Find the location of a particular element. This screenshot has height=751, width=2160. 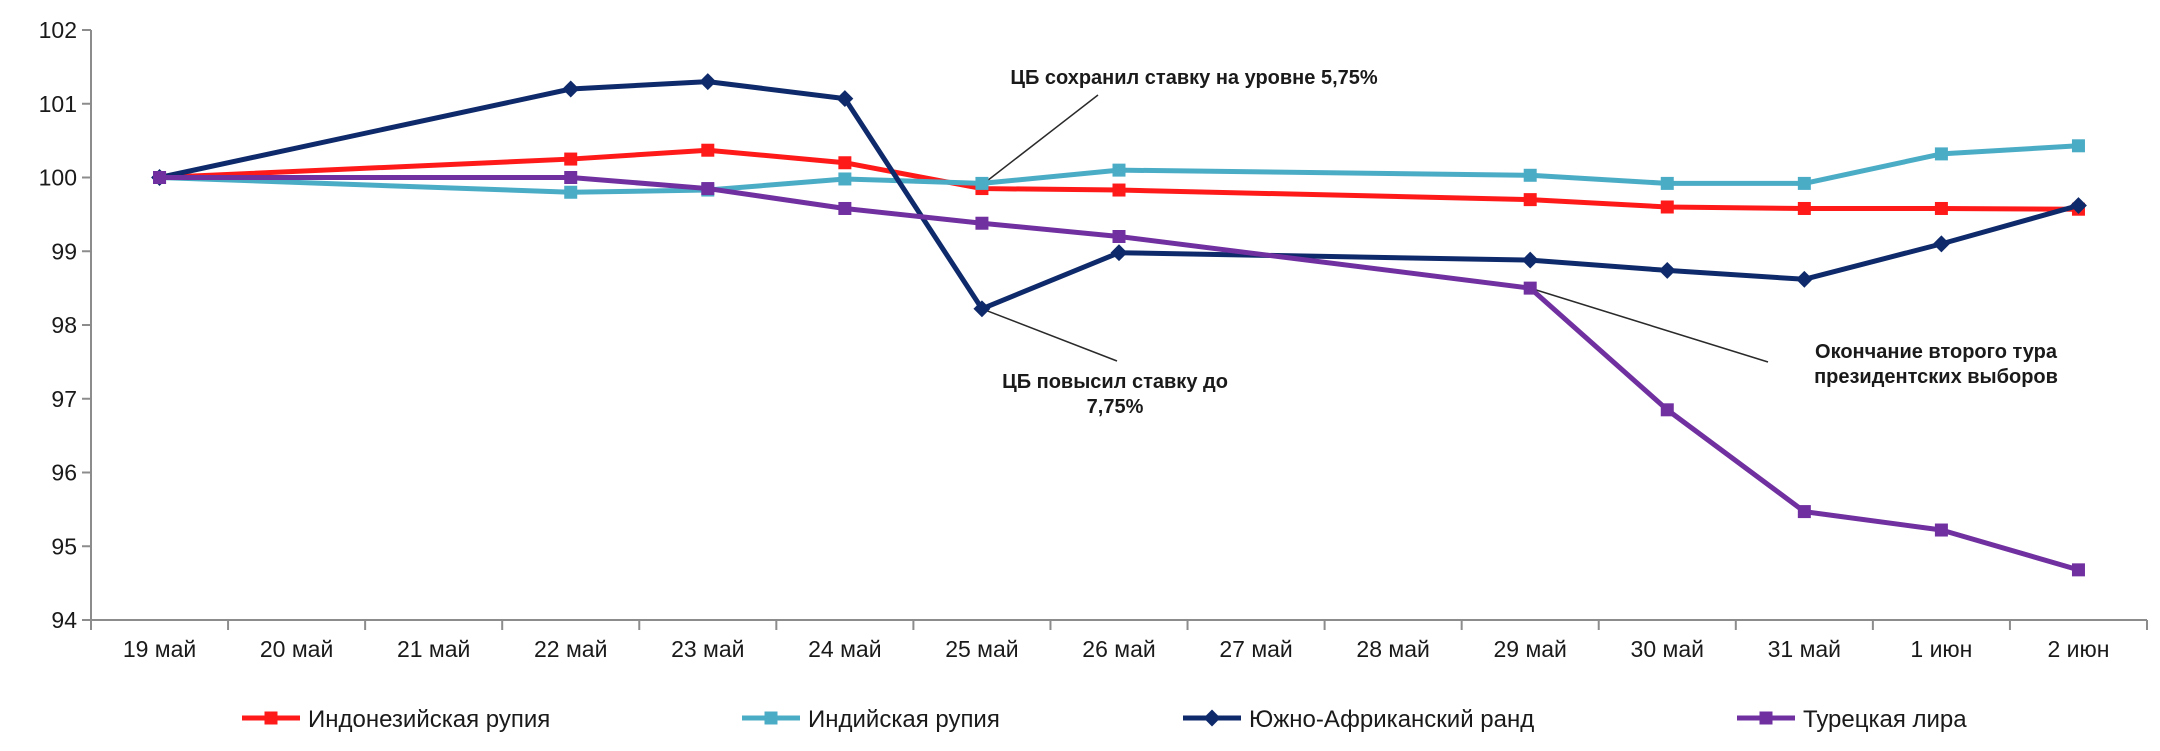

y-axis: 94 95 96 97 98 99 100 101 102 is located at coordinates (65, 325).